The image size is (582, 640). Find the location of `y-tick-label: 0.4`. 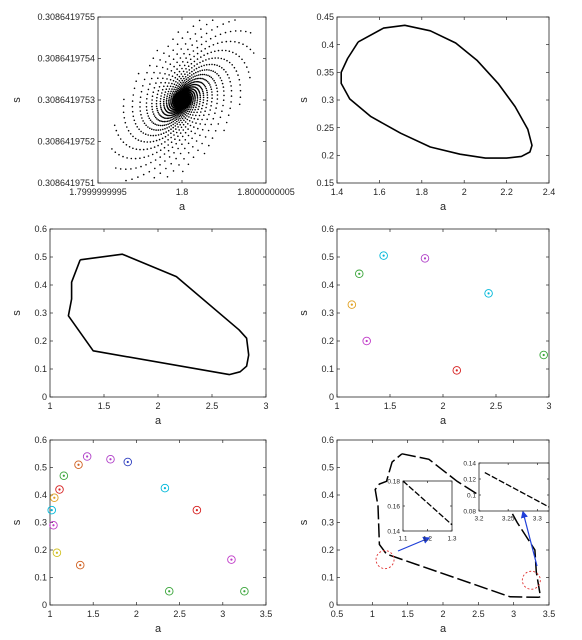

y-tick-label: 0.4 is located at coordinates (327, 285).